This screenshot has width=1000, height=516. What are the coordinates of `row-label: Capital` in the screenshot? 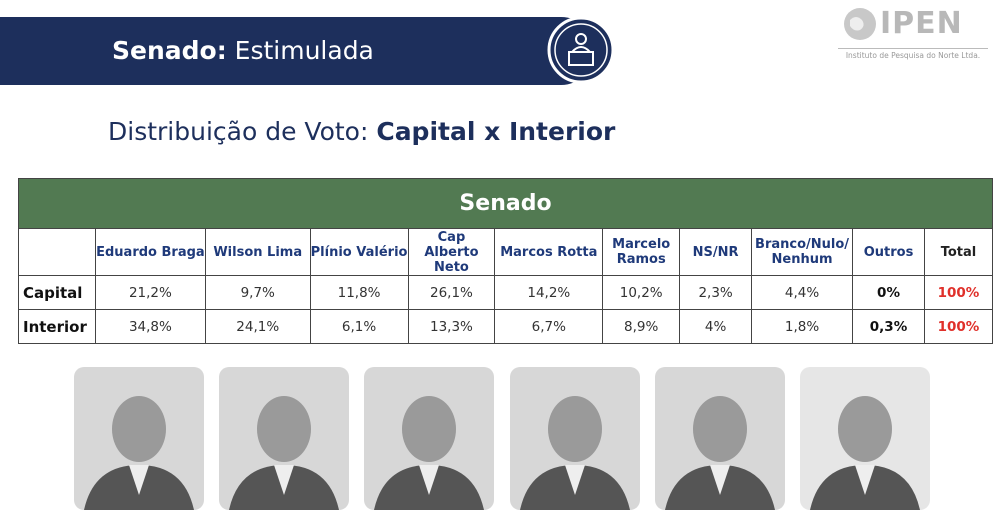 It's located at (57, 292).